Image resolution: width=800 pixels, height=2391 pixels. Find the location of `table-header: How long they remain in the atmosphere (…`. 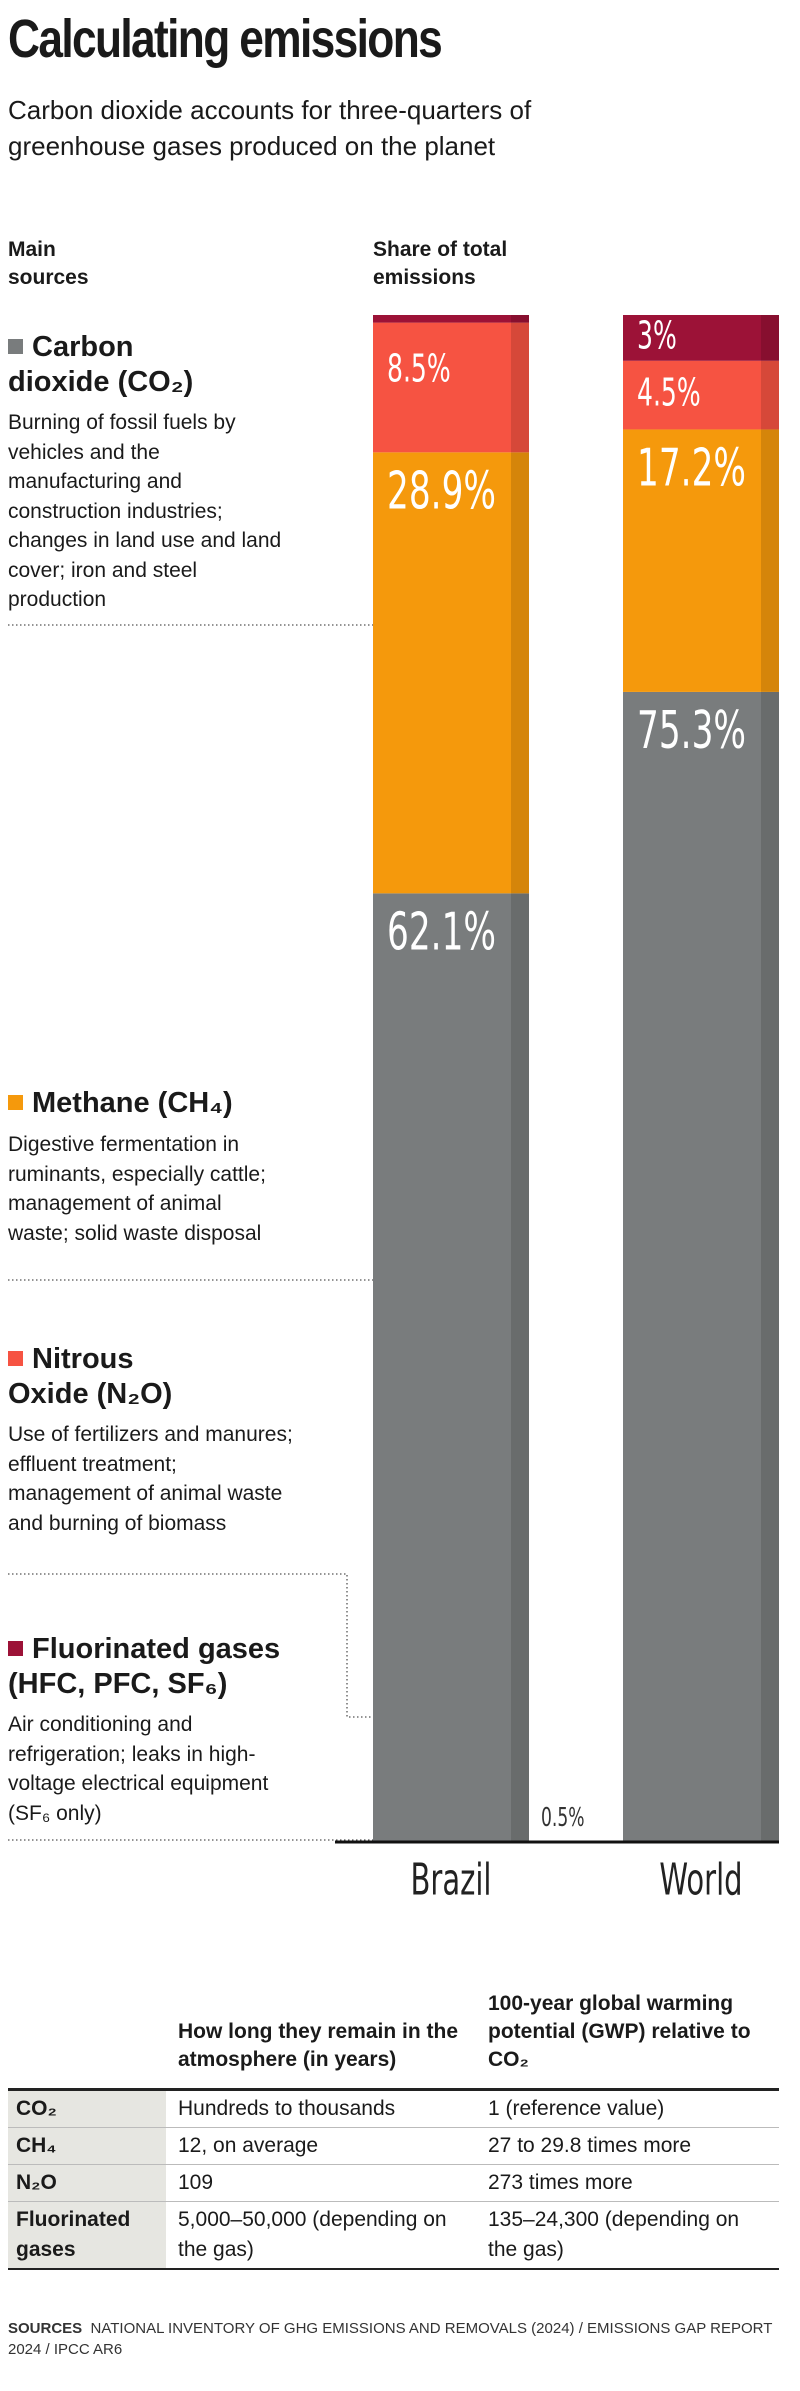

table-header: How long they remain in the atmosphere (… is located at coordinates (318, 2045).